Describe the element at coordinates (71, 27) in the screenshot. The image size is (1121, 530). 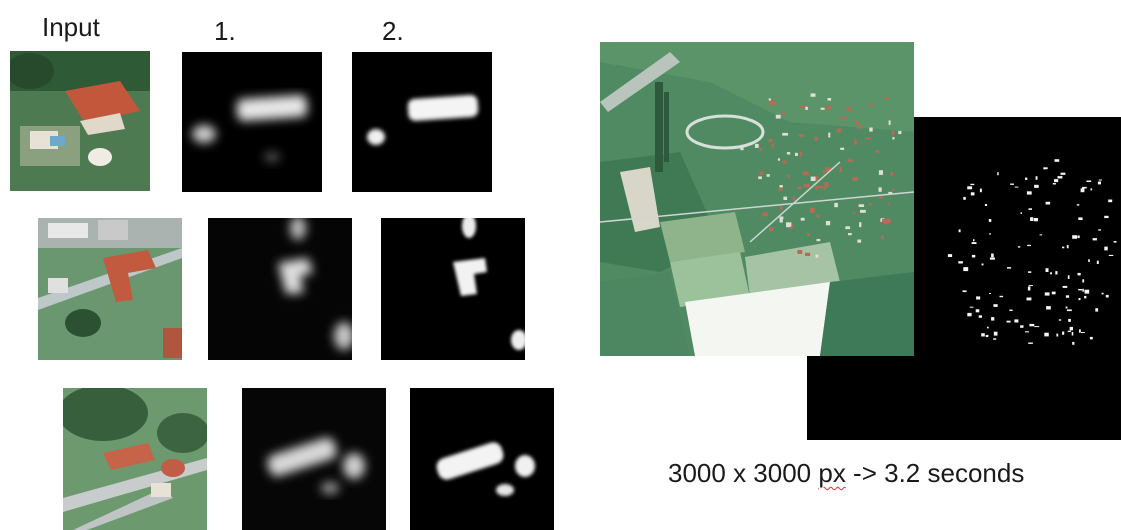
I see `label-input: Input` at that location.